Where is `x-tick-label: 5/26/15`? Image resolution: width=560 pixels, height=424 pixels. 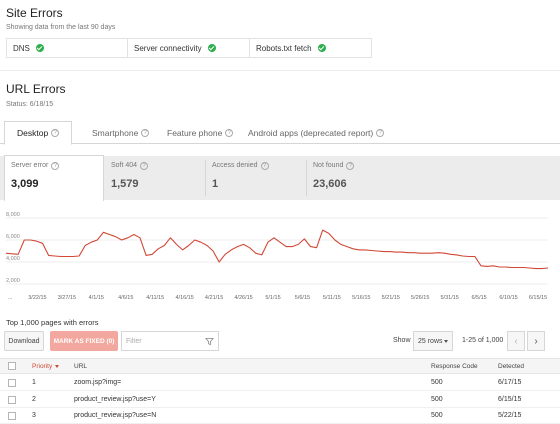
x-tick-label: 5/26/15 is located at coordinates (420, 298).